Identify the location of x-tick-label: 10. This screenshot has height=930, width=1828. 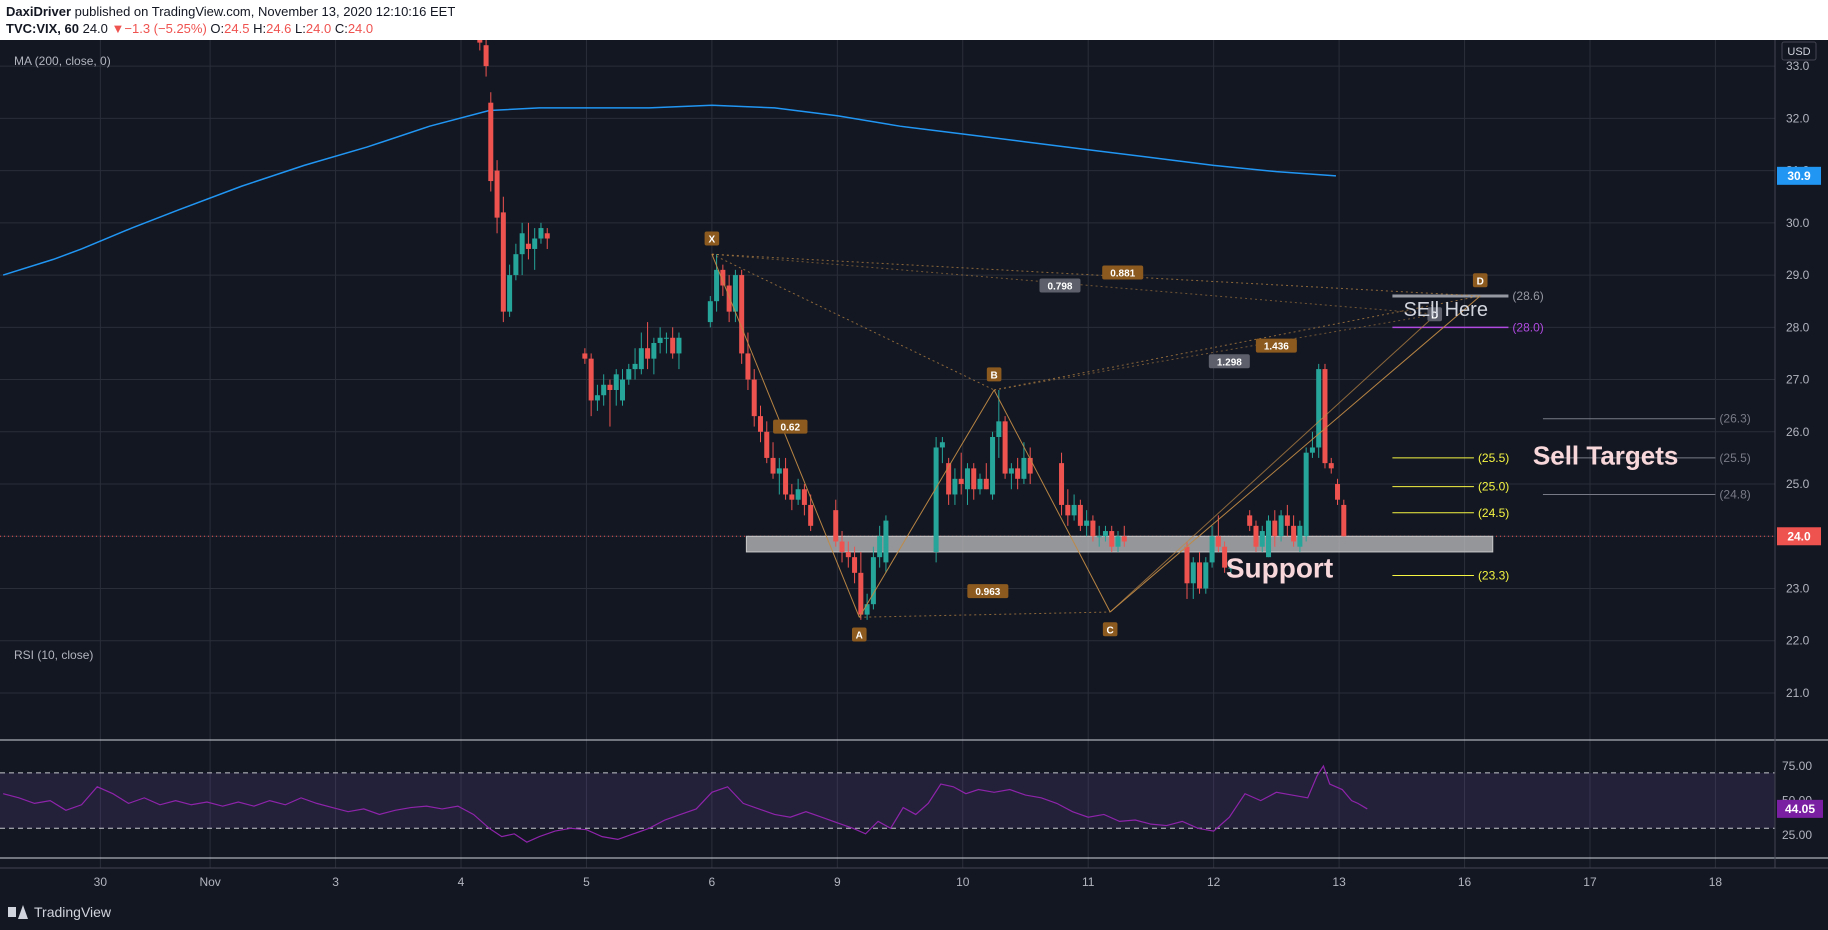
(963, 882).